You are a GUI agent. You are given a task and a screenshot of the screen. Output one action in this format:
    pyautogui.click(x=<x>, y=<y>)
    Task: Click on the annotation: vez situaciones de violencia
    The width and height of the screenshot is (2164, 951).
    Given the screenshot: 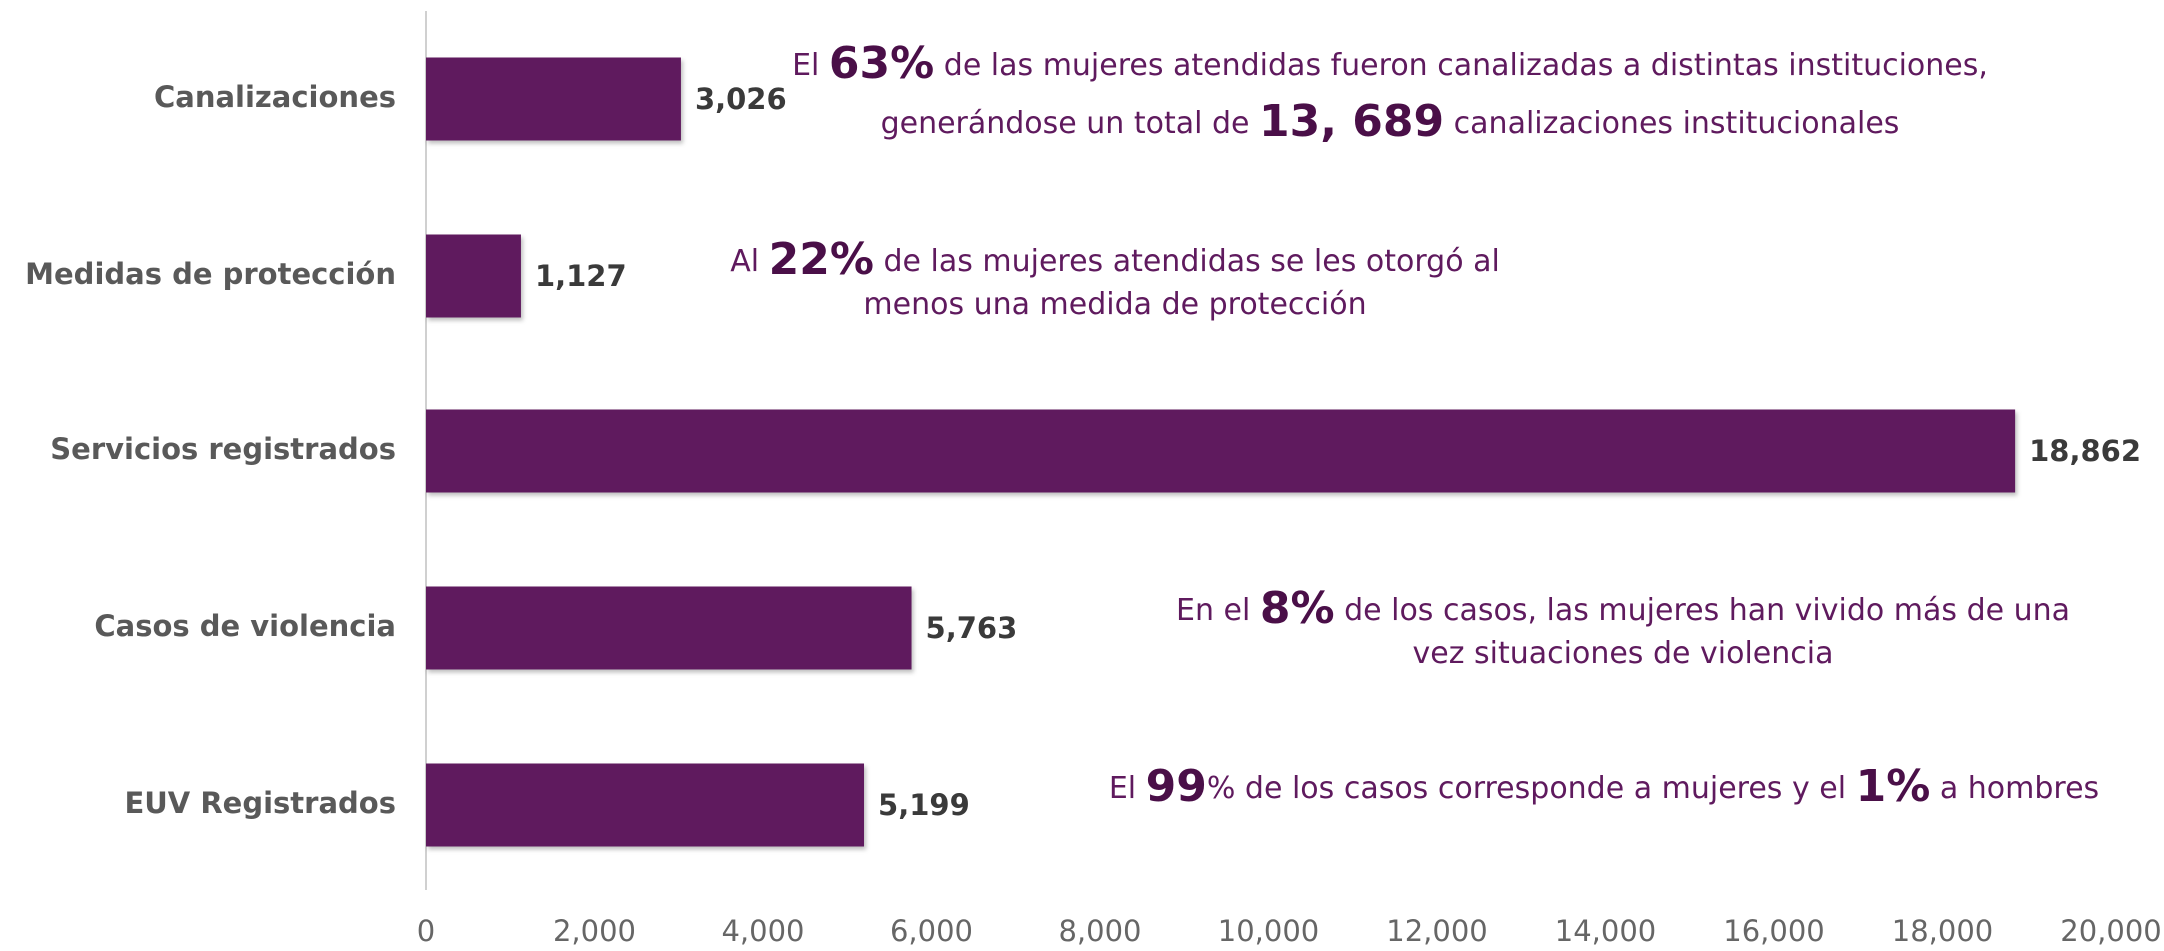 What is the action you would take?
    pyautogui.click(x=1623, y=653)
    